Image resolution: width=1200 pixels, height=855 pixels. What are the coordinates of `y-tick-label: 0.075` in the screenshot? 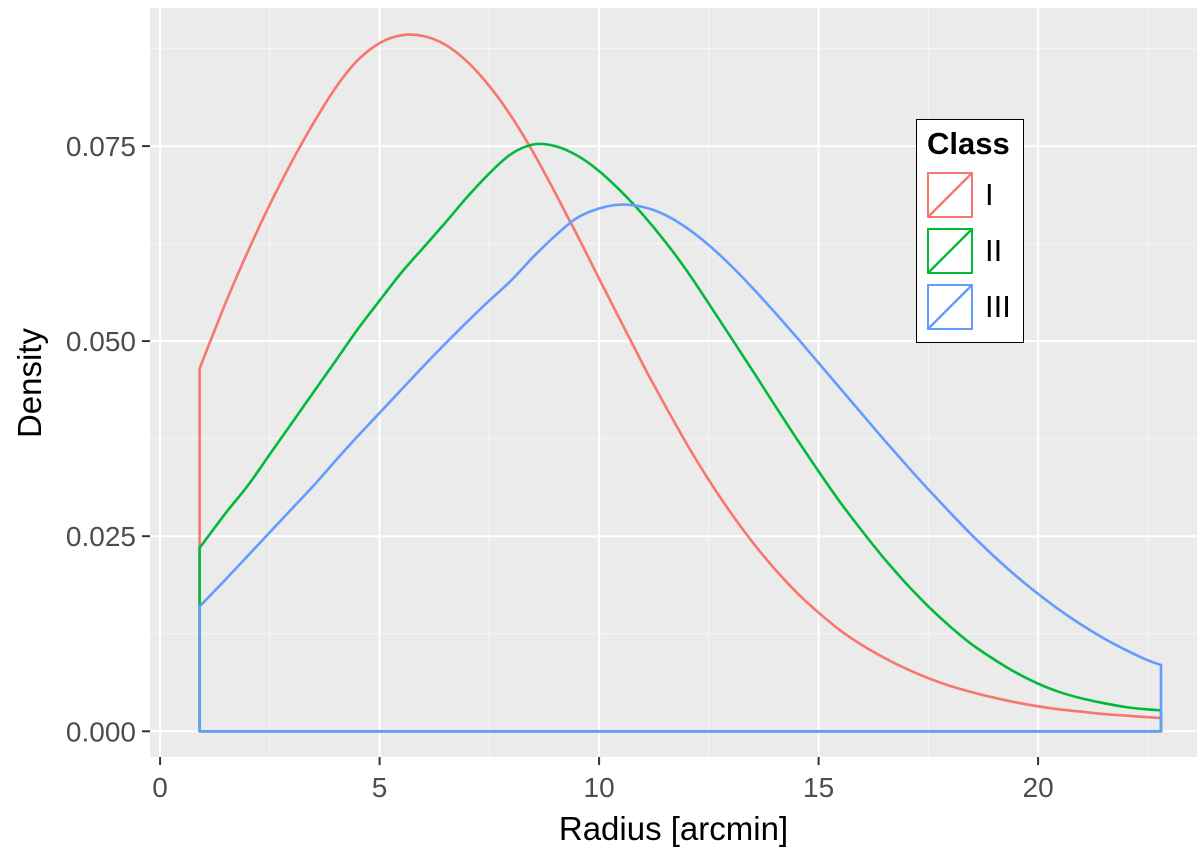 It's located at (101, 146).